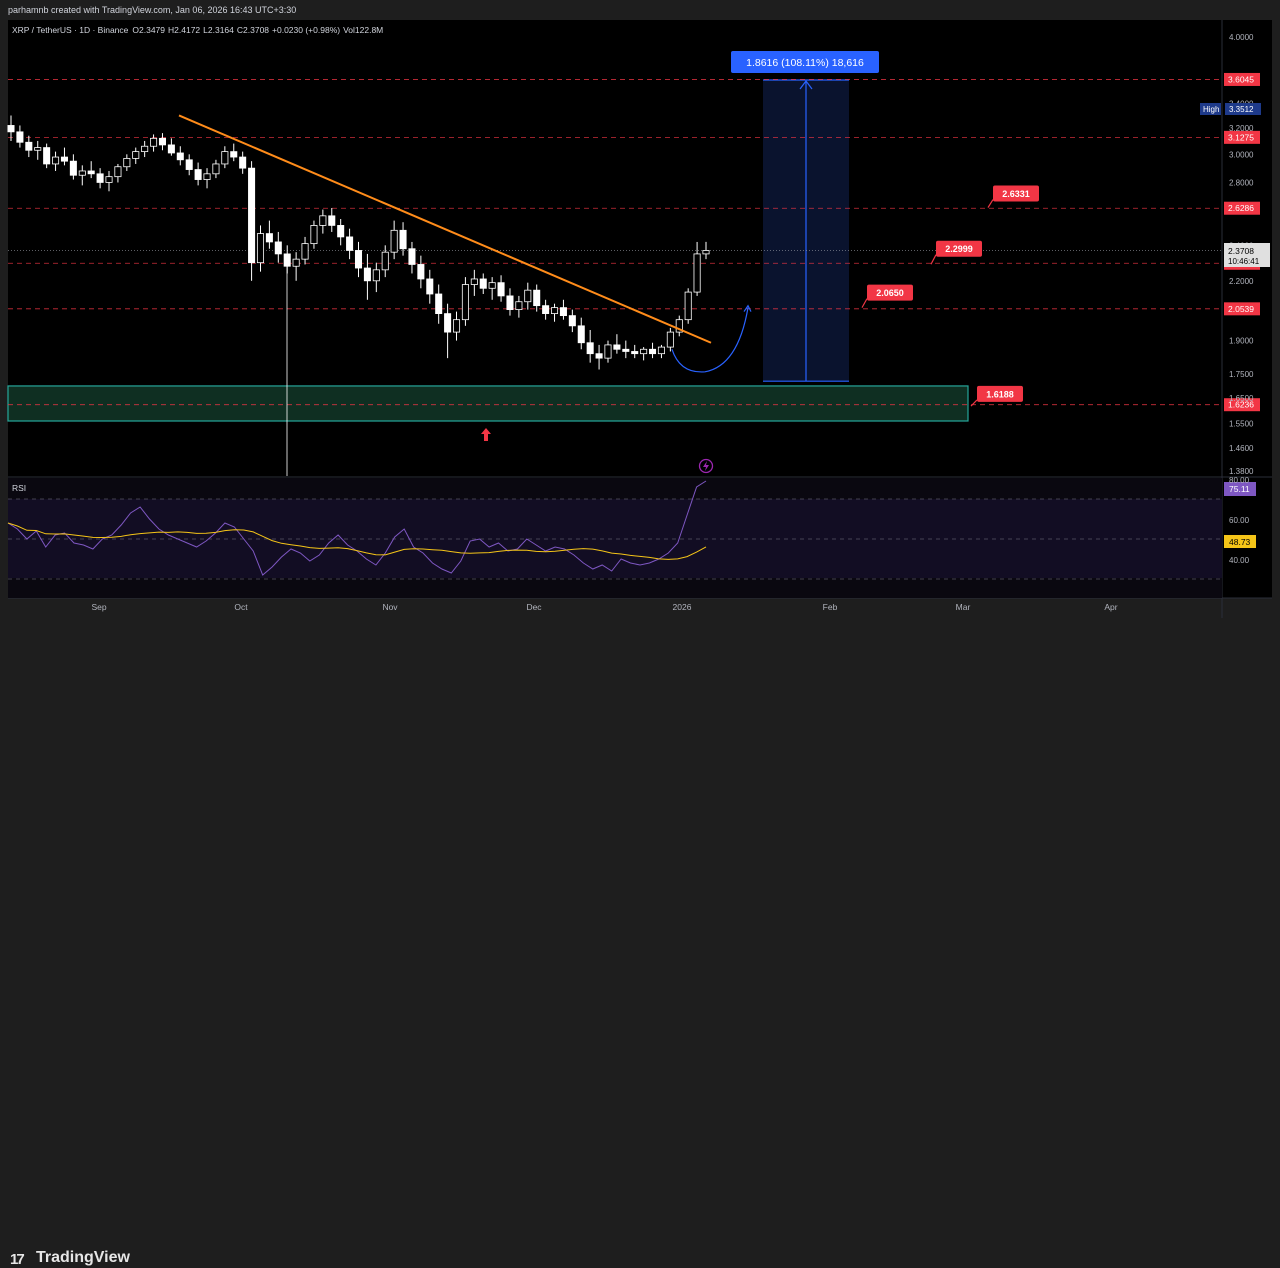 The width and height of the screenshot is (1280, 1268). What do you see at coordinates (1241, 37) in the screenshot?
I see `price-tick: 4.0000` at bounding box center [1241, 37].